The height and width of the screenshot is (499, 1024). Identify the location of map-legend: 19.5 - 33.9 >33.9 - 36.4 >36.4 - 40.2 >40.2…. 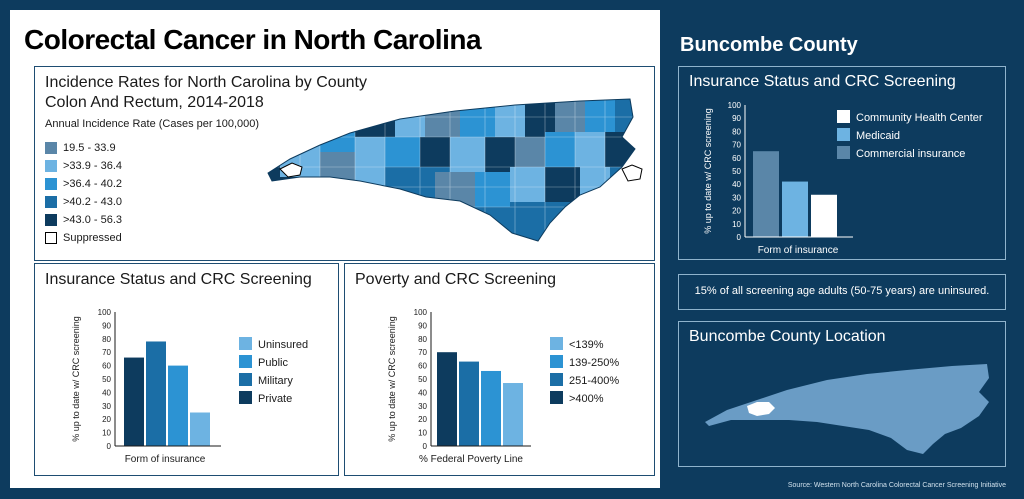
(83, 193).